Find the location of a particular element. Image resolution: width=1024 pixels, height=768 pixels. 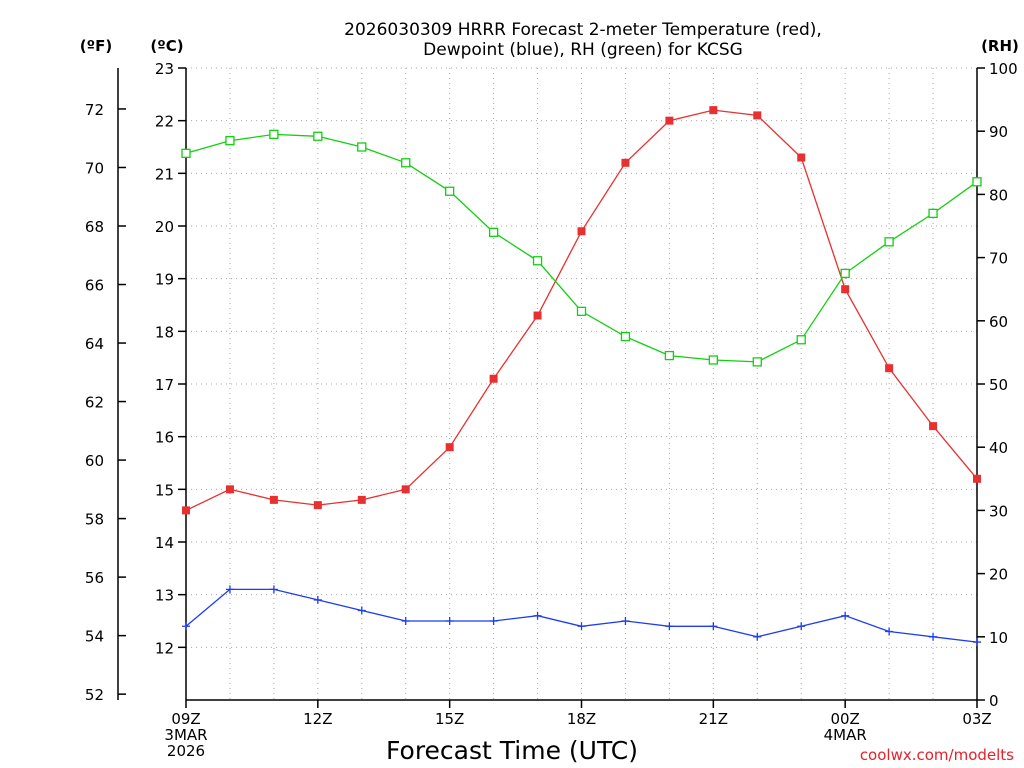

celsius-tick-label: 22 is located at coordinates (164, 122).